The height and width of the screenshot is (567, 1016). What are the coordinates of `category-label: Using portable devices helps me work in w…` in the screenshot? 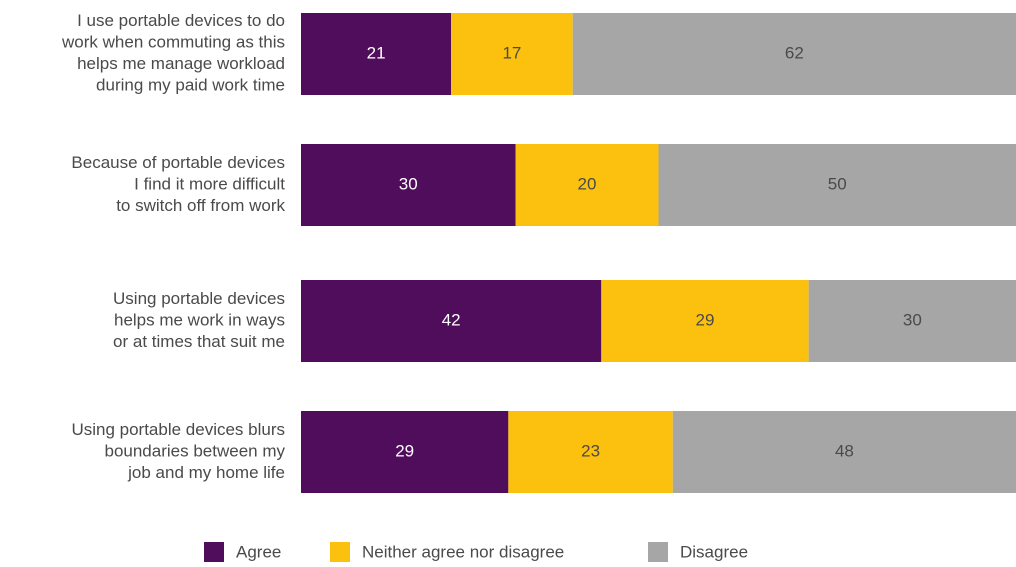 It's located at (199, 320).